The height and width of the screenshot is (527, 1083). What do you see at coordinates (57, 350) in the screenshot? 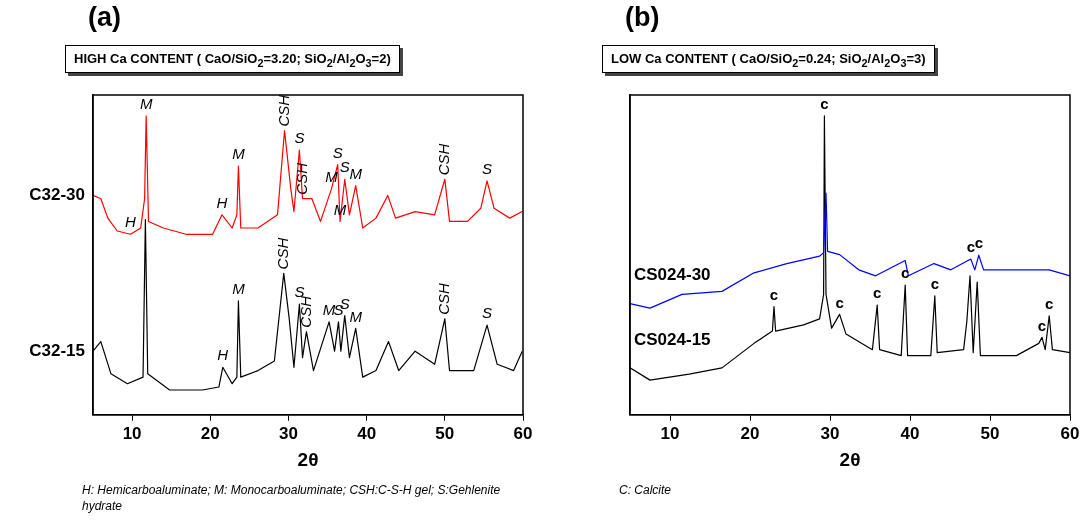
I see `series-label: C32-15` at bounding box center [57, 350].